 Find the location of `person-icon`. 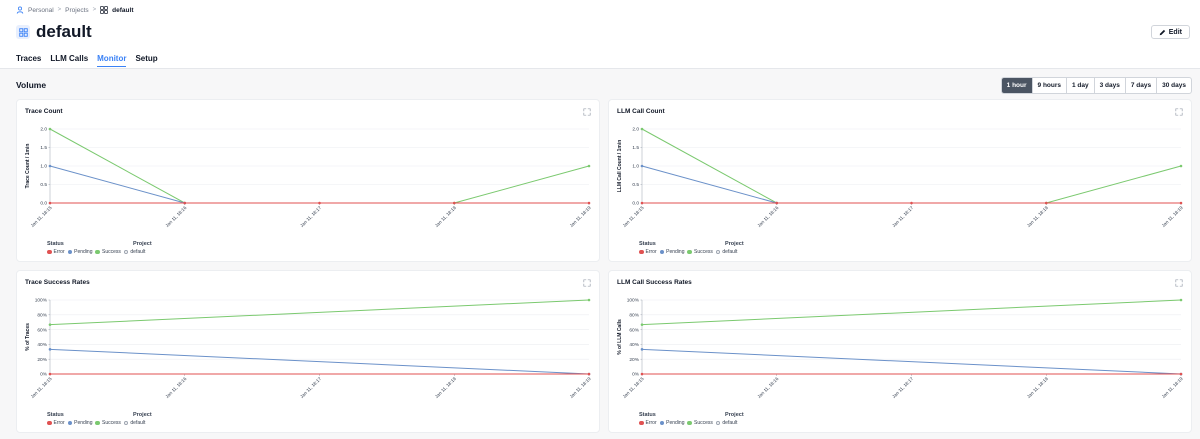

person-icon is located at coordinates (20, 10).